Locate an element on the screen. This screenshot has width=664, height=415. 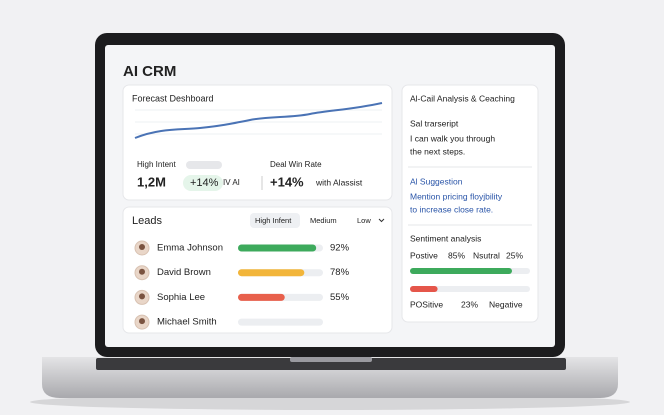
forecast-card is located at coordinates (257, 142).